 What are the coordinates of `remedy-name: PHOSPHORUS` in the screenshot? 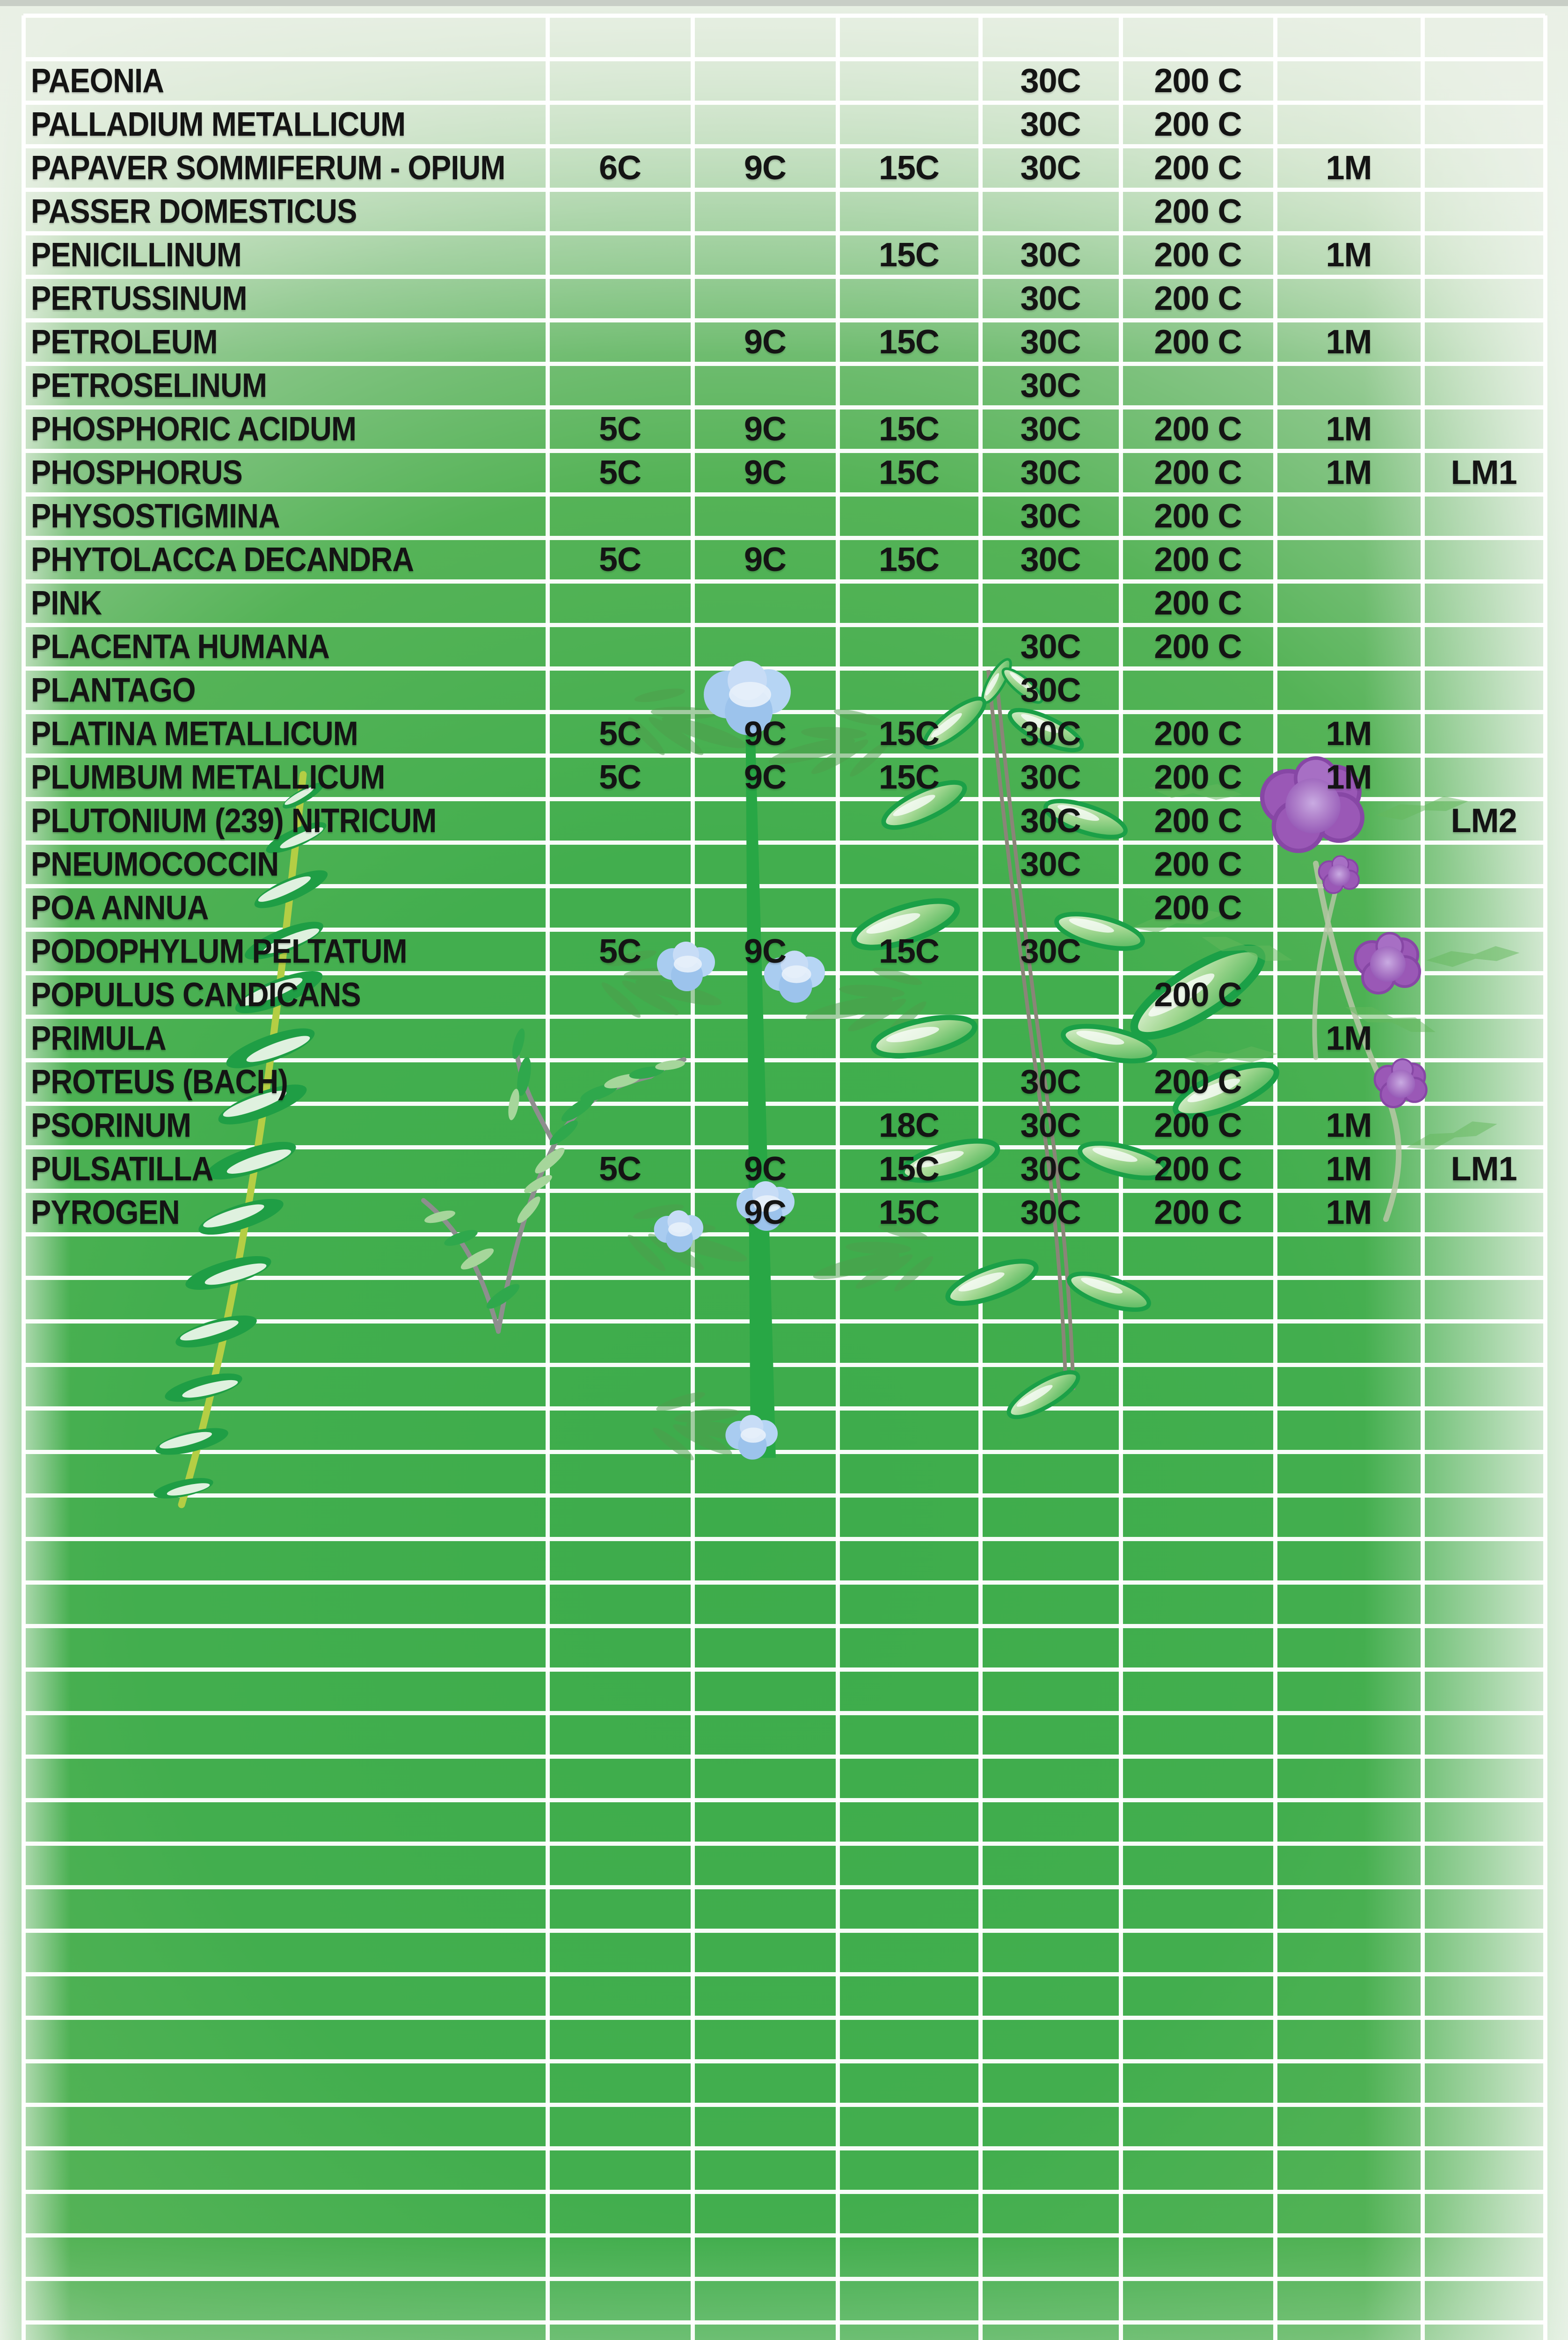 It's located at (137, 472).